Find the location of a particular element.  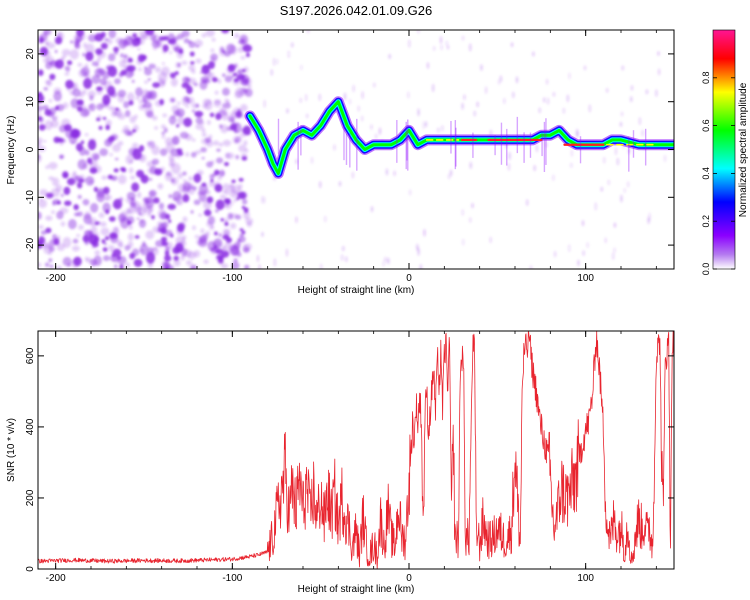

y-tick-label: 20 is located at coordinates (30, 54).